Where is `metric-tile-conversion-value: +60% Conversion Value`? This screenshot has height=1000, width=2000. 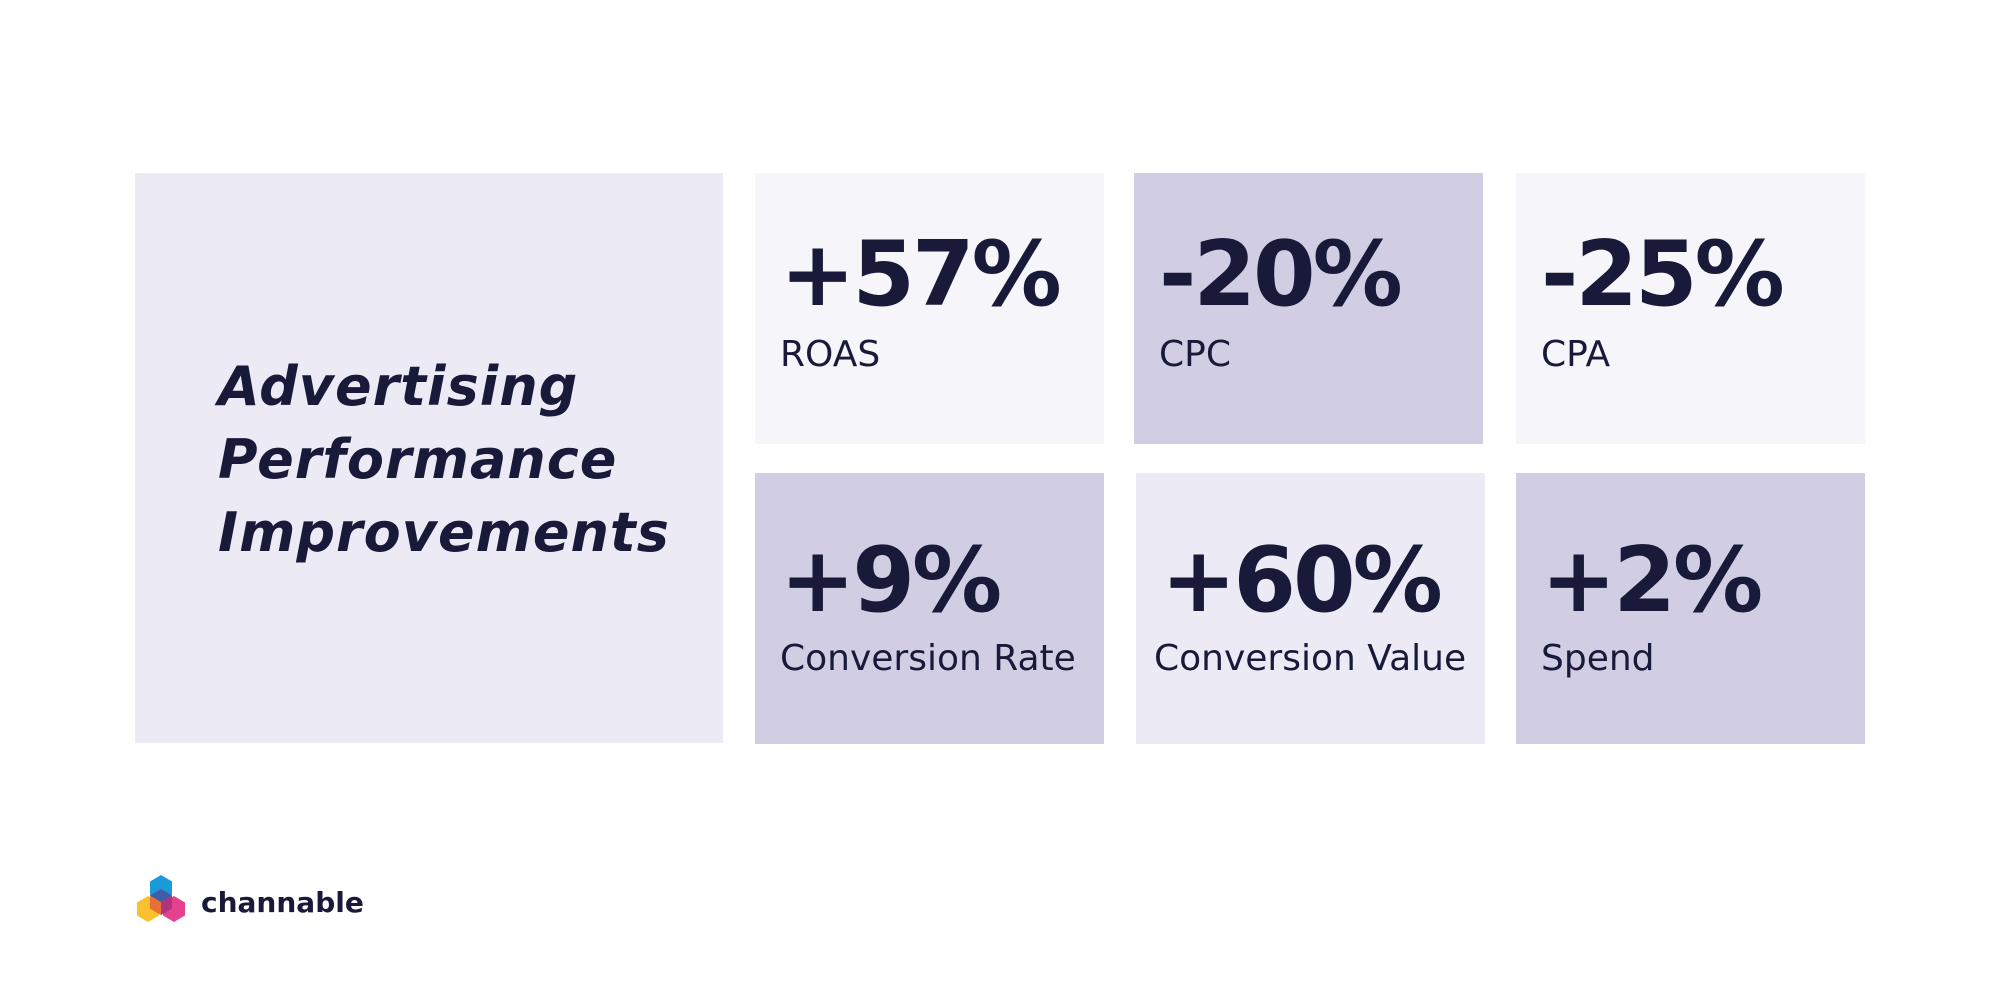 metric-tile-conversion-value: +60% Conversion Value is located at coordinates (1310, 608).